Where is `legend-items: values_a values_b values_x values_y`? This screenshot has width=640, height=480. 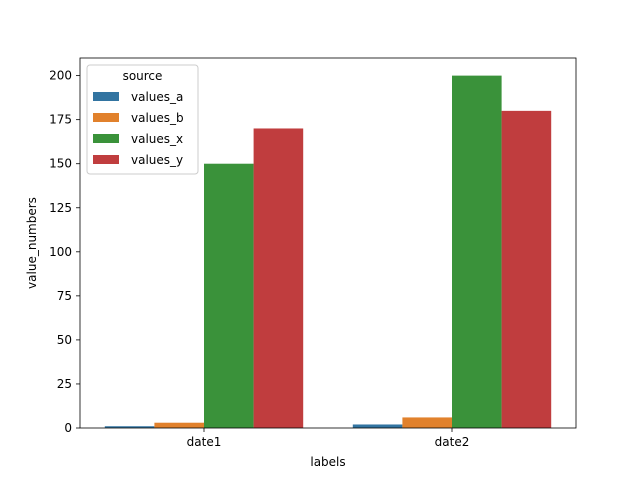
legend-items: values_a values_b values_x values_y is located at coordinates (138, 128).